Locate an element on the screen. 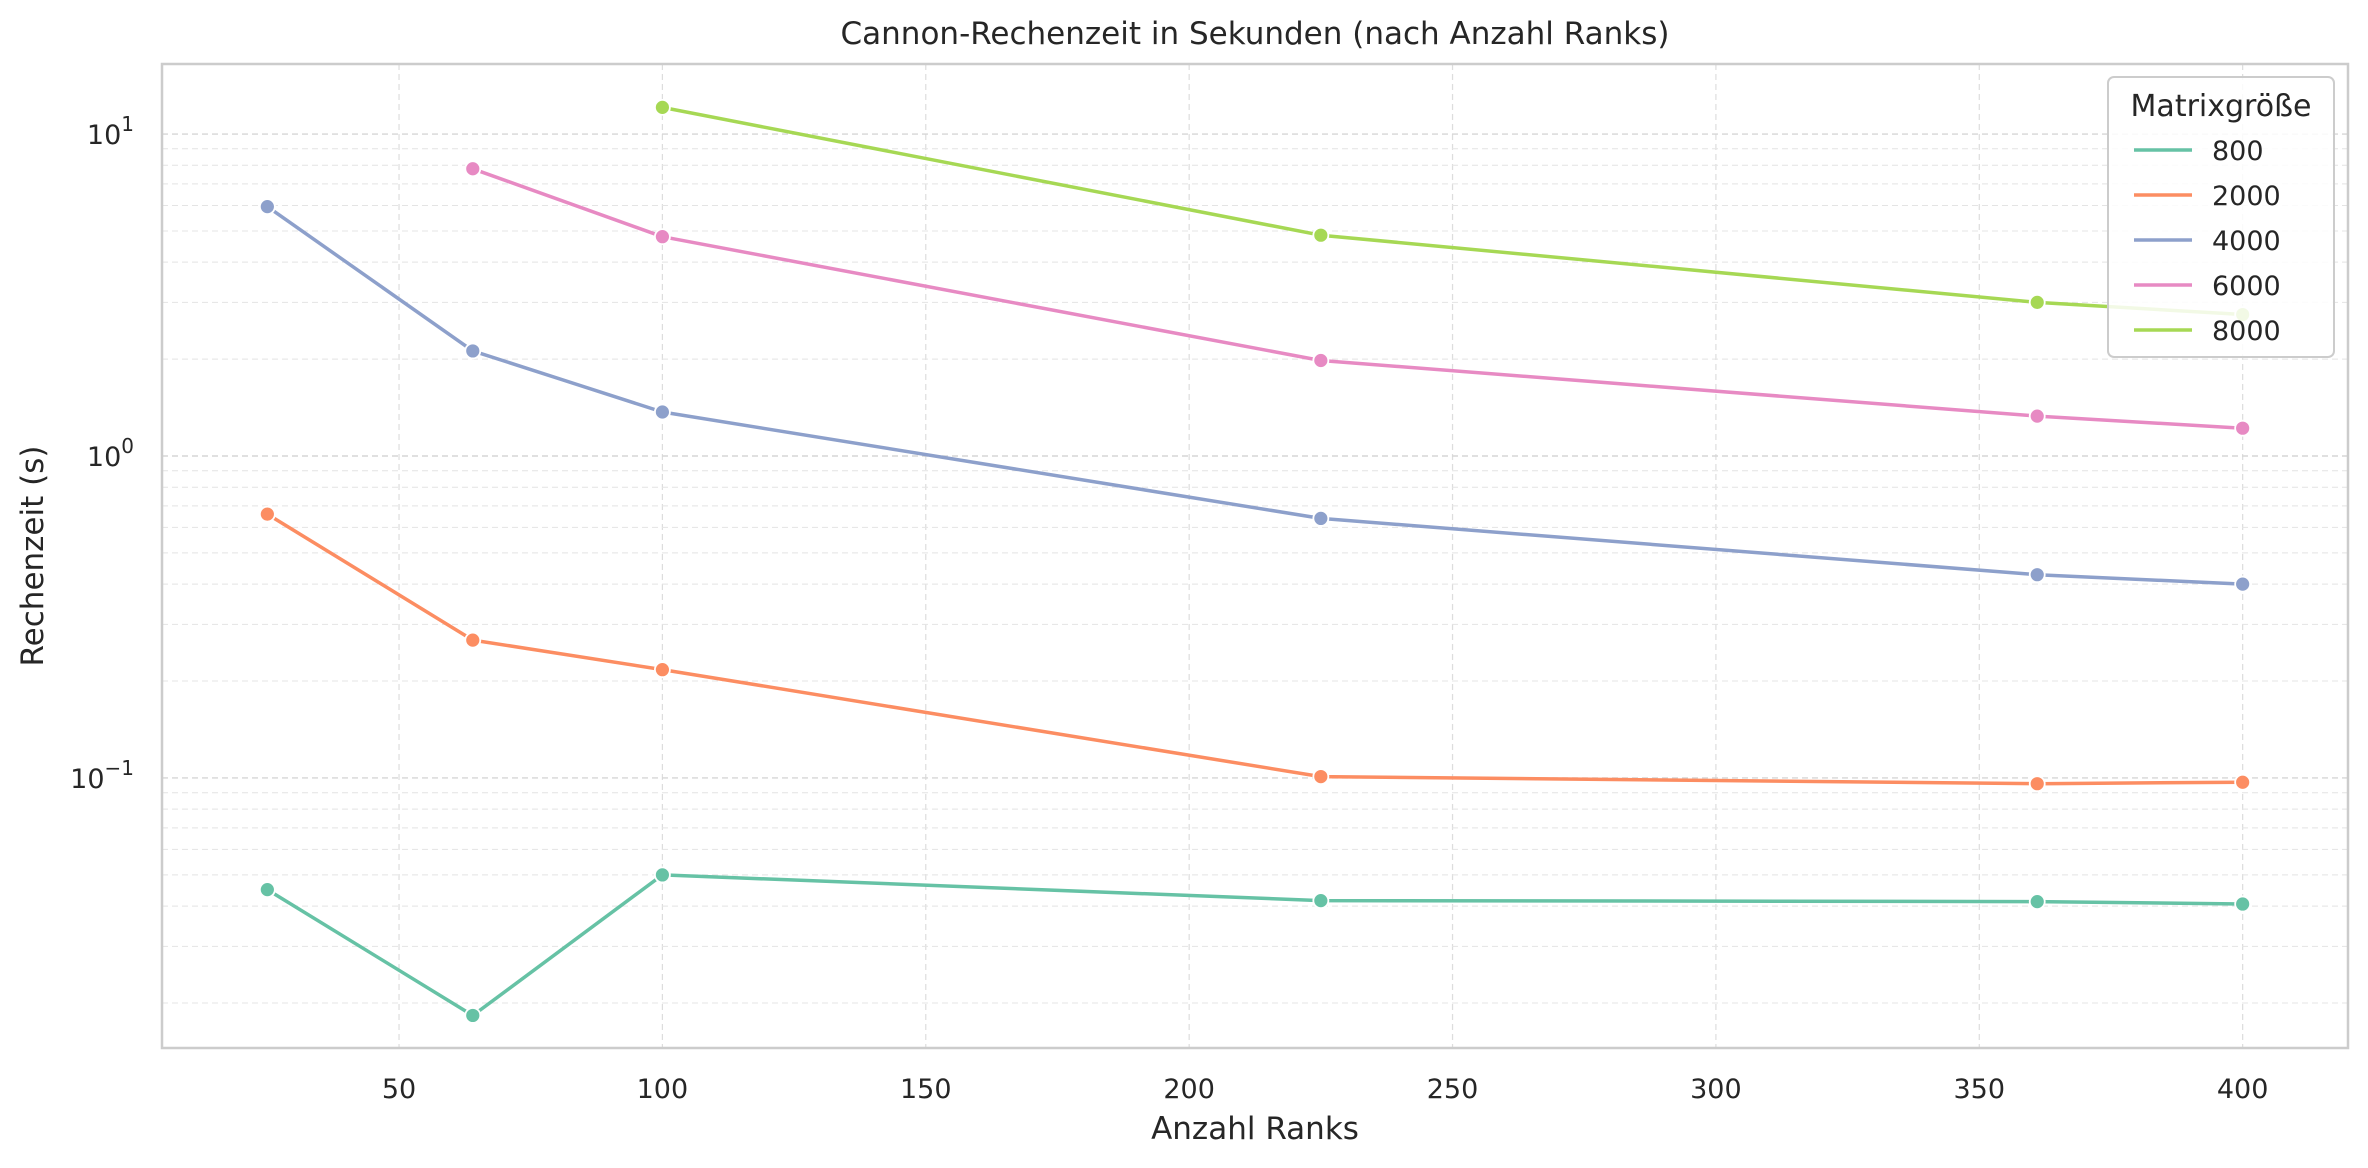  x-tick-label: 400 is located at coordinates (2243, 1089).